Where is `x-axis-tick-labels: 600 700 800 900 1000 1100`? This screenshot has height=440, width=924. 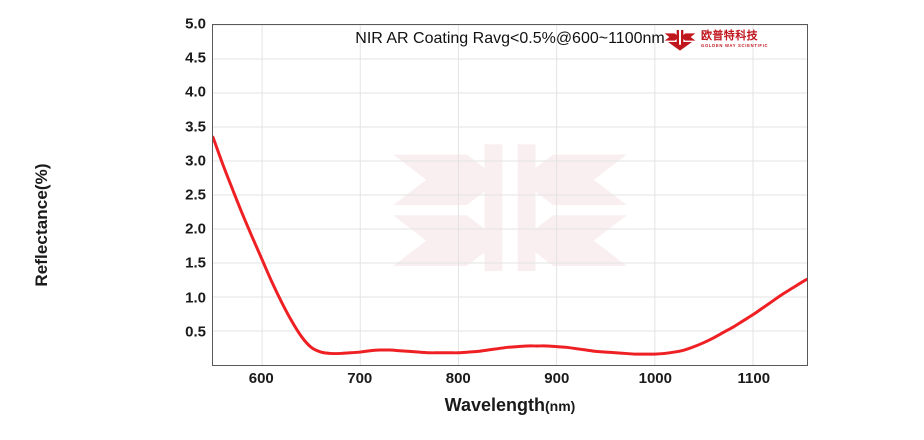 x-axis-tick-labels: 600 700 800 900 1000 1100 is located at coordinates (510, 381).